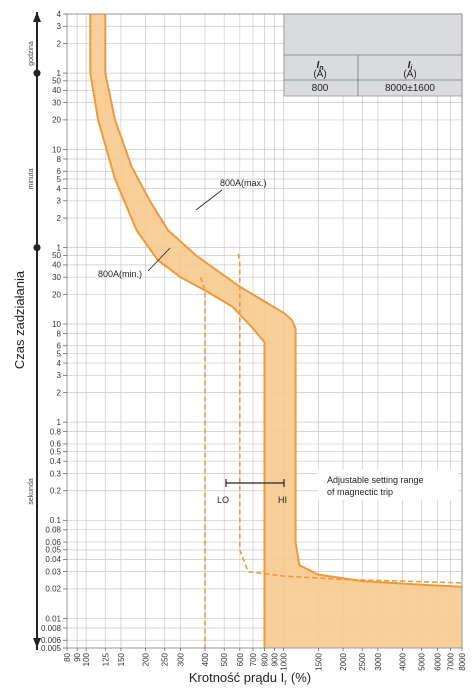  What do you see at coordinates (31, 53) in the screenshot?
I see `y-unit-label: godzina` at bounding box center [31, 53].